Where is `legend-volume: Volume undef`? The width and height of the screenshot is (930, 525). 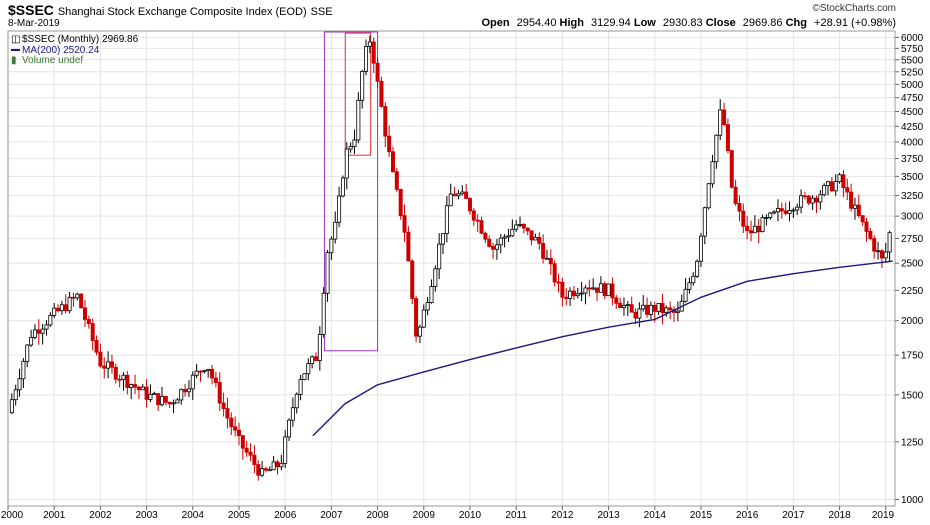
legend-volume: Volume undef is located at coordinates (52, 60).